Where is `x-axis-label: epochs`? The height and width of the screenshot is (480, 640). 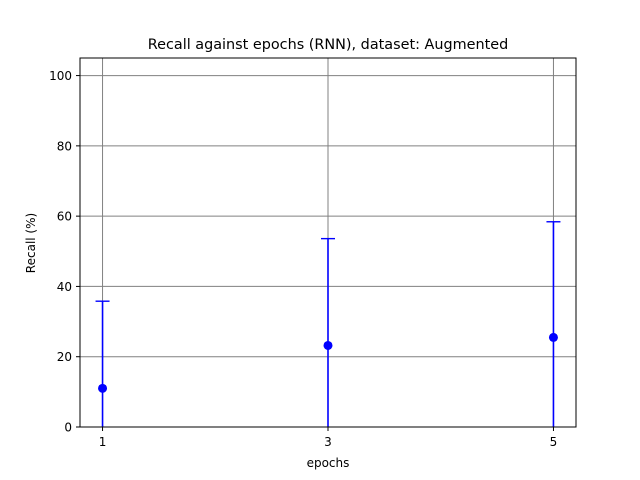
x-axis-label: epochs is located at coordinates (328, 463).